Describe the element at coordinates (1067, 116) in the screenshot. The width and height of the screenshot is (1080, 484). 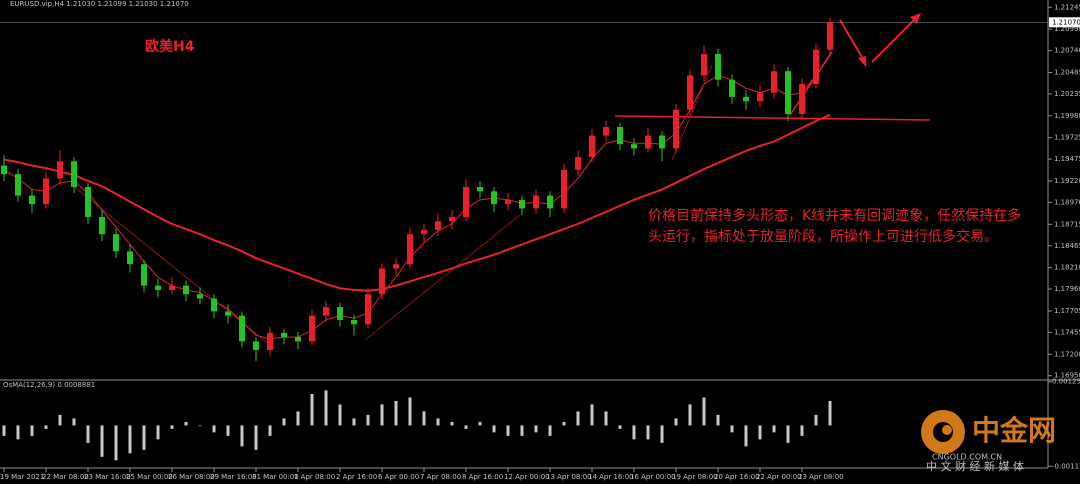
I see `y-tick-label: 1.19980` at that location.